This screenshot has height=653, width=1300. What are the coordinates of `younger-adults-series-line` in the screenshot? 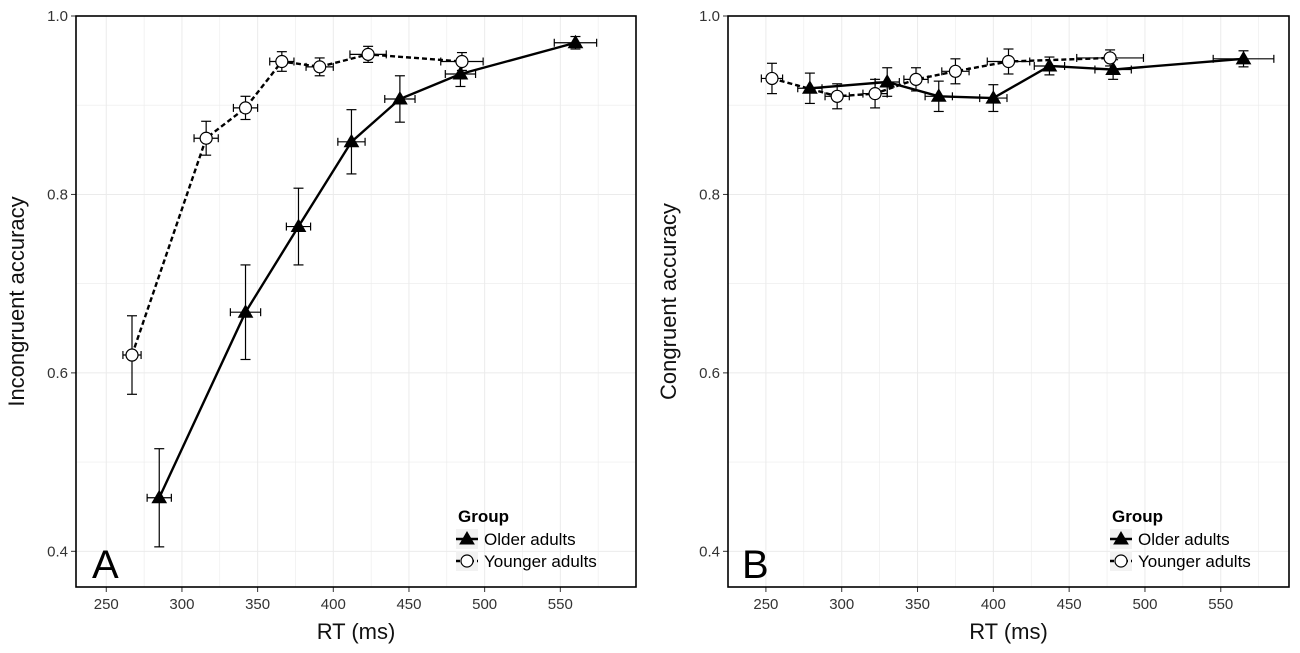 It's located at (941, 77).